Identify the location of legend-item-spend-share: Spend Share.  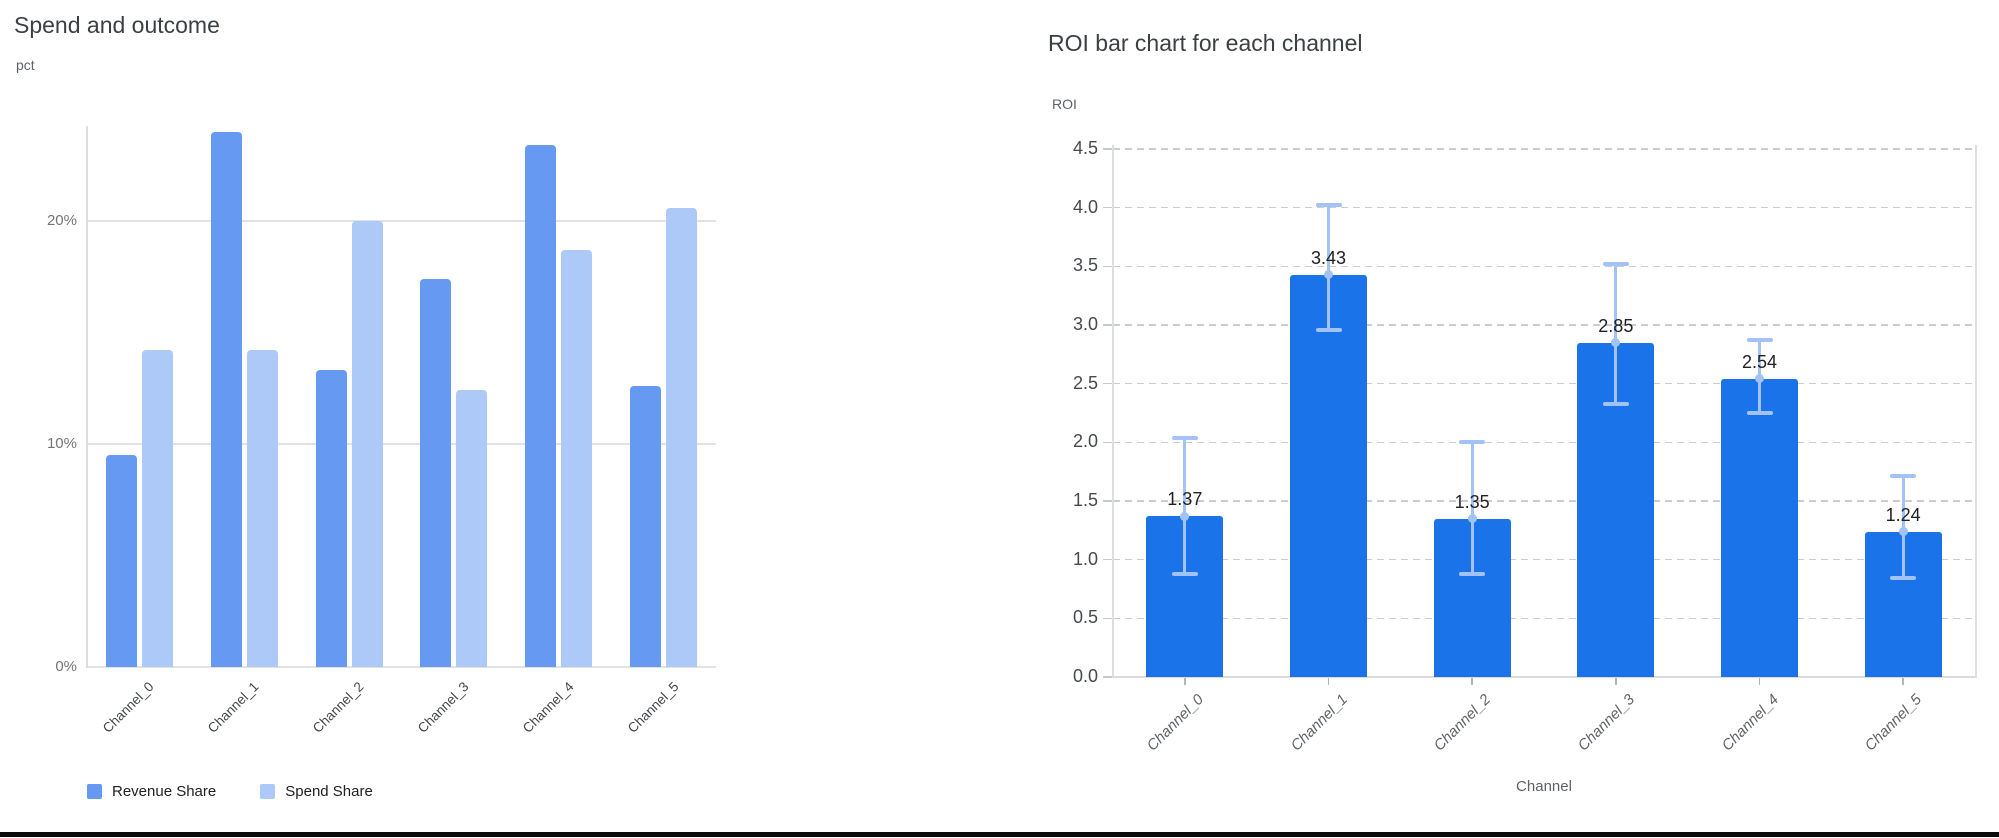
(316, 791).